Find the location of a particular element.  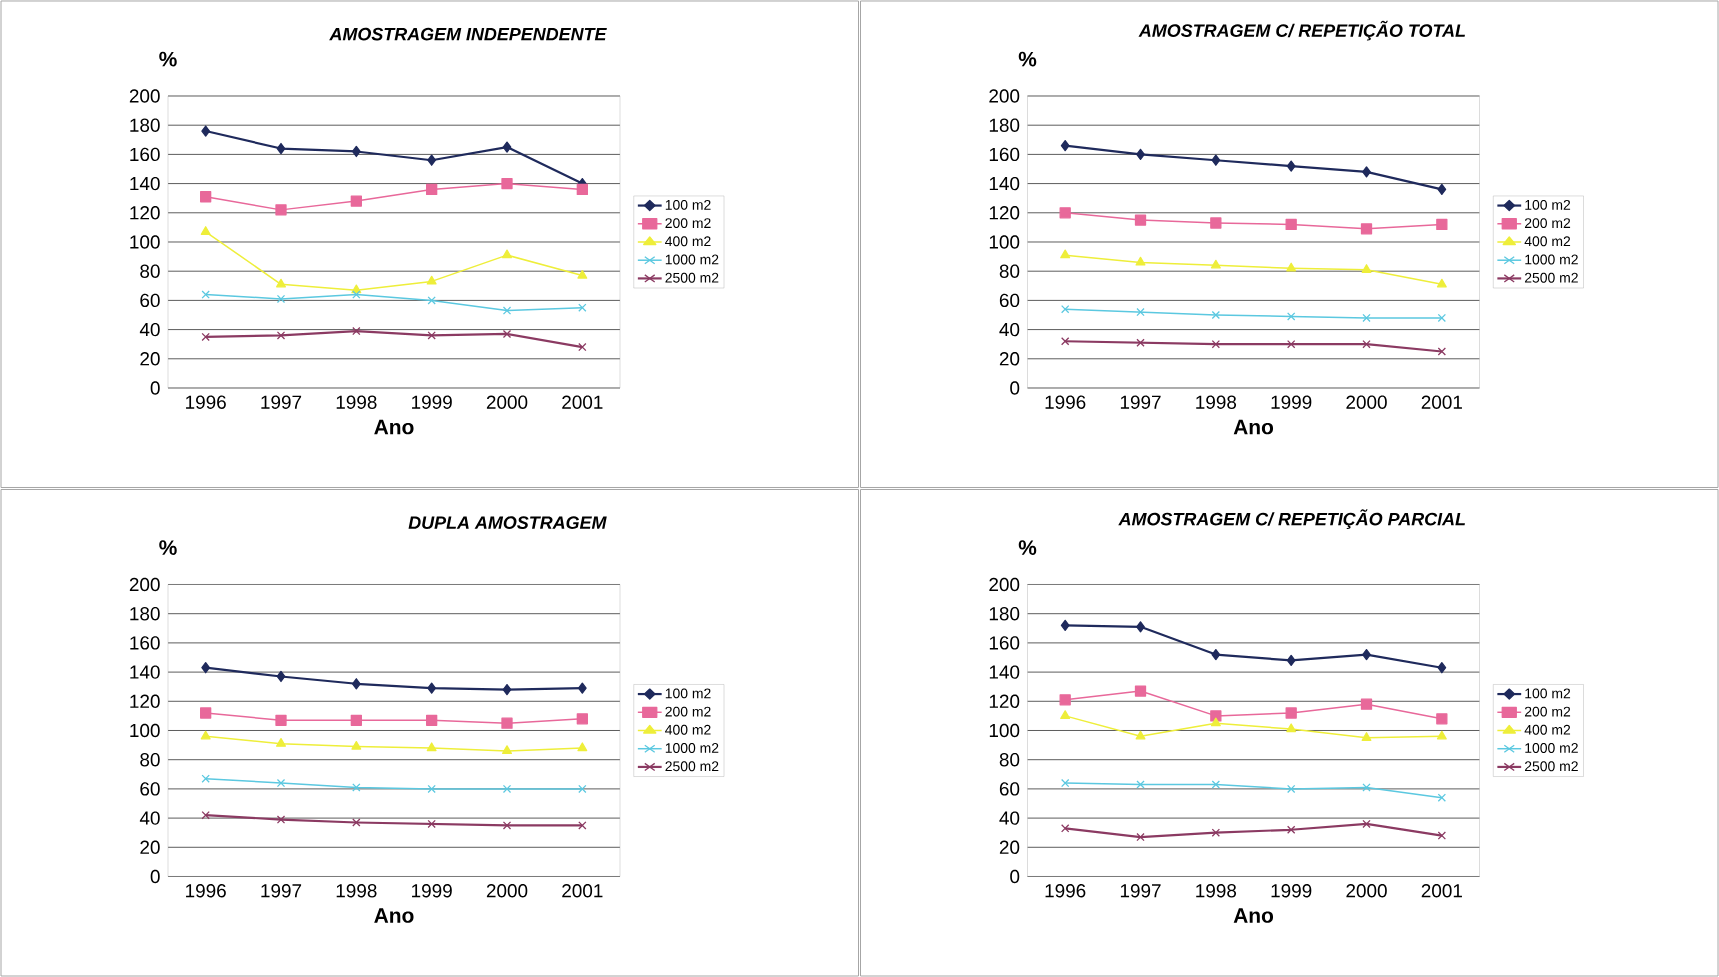

x-tick-label: 2001 is located at coordinates (1441, 891).